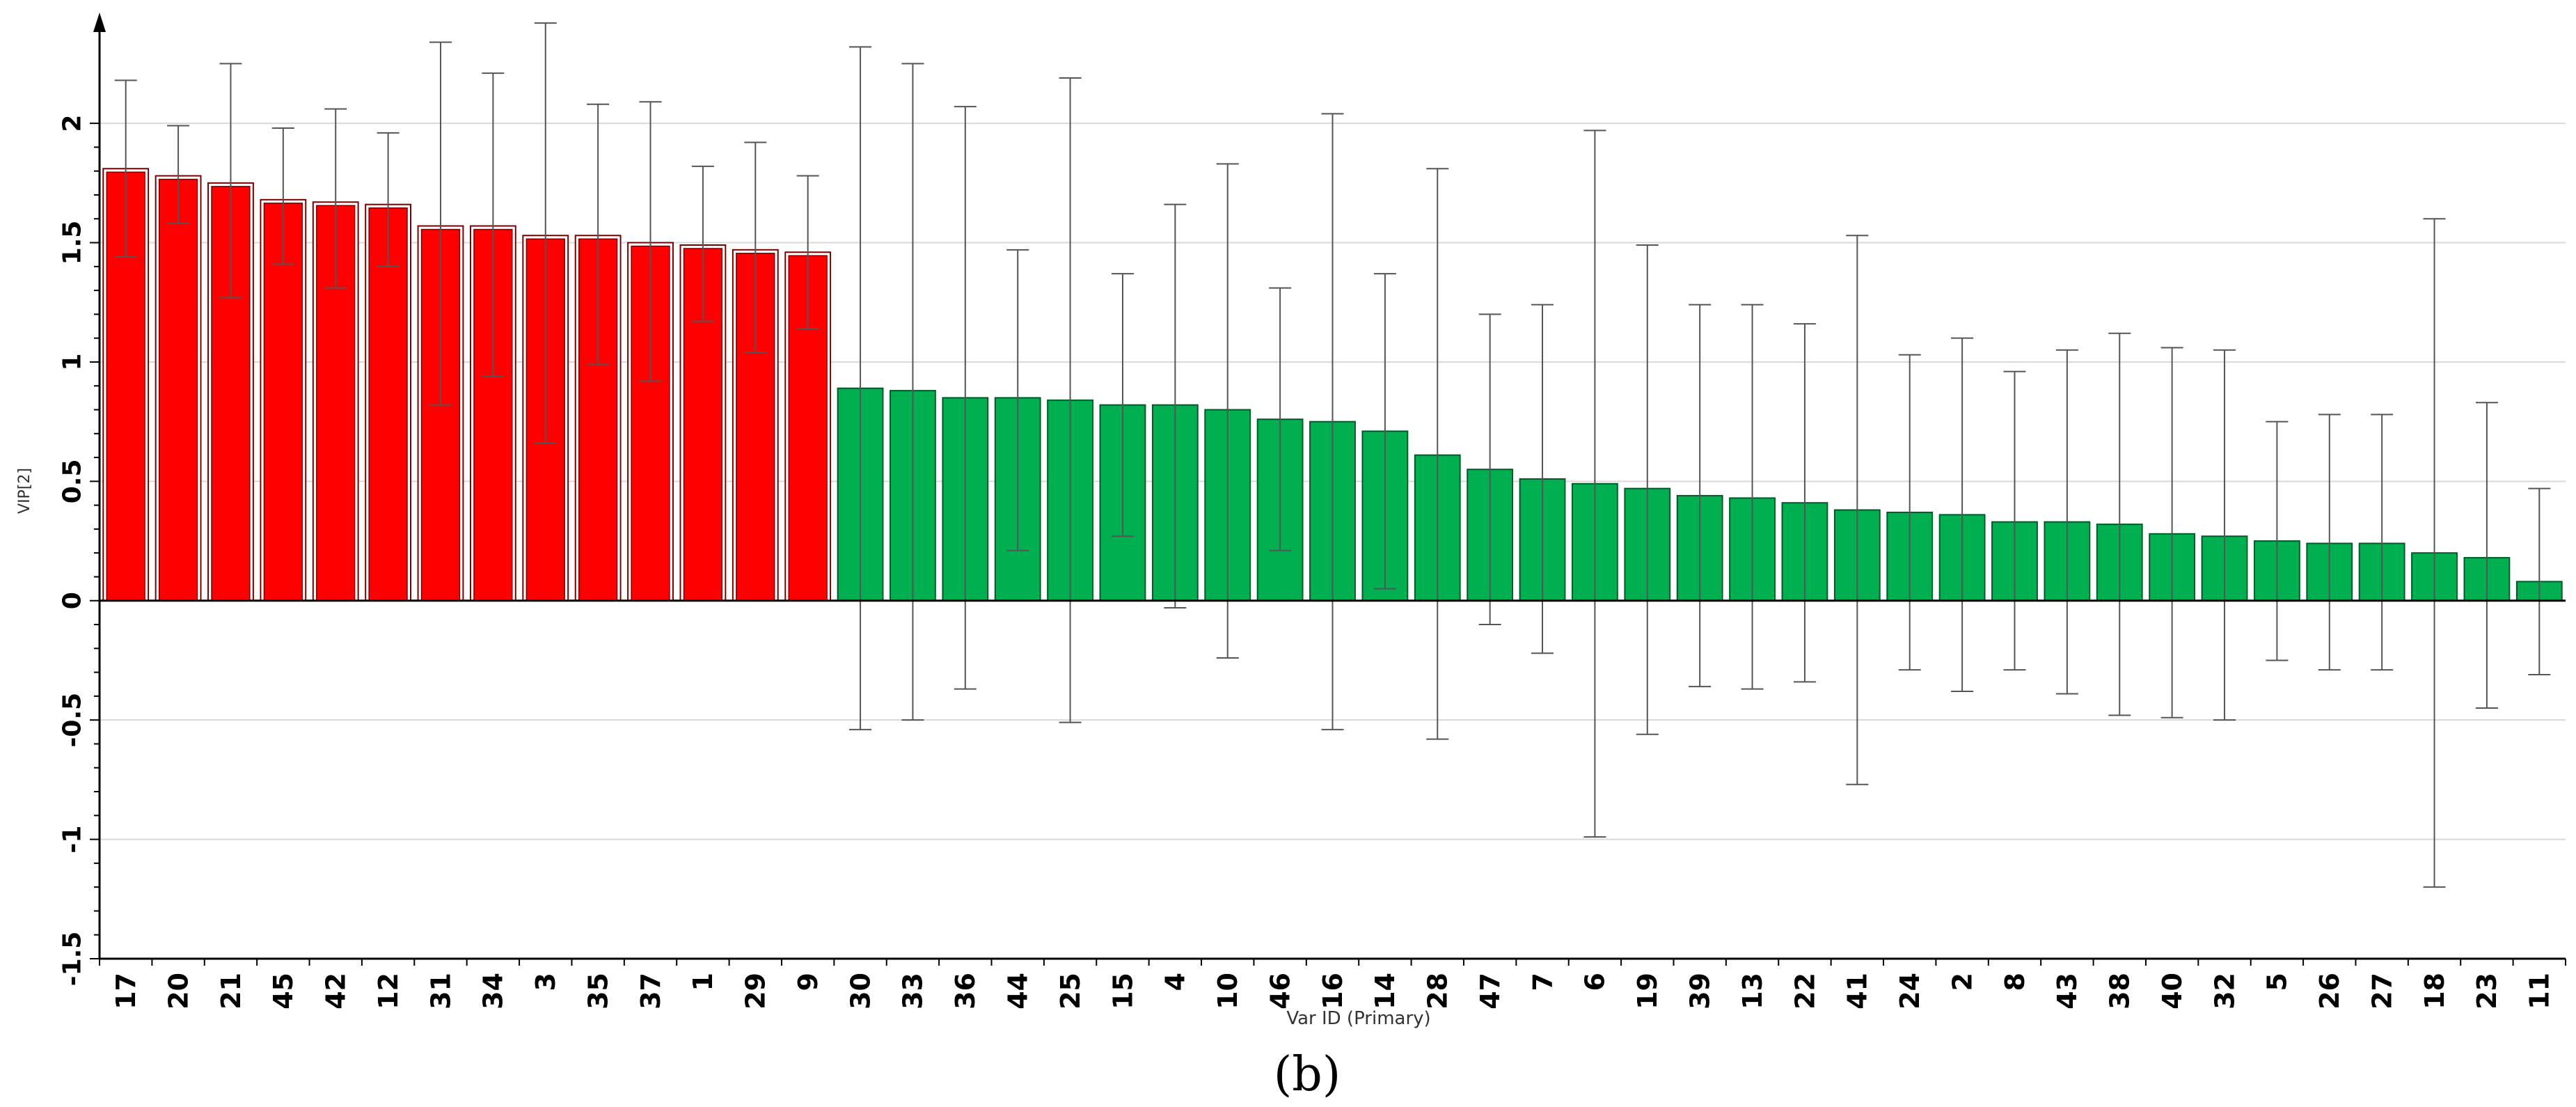  What do you see at coordinates (1438, 991) in the screenshot?
I see `x-tick-label: 28` at bounding box center [1438, 991].